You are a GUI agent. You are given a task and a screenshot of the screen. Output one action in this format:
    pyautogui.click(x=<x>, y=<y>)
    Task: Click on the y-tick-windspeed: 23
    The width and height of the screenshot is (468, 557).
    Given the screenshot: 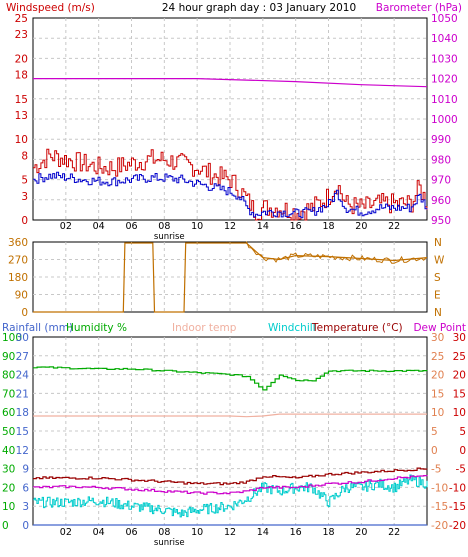 What is the action you would take?
    pyautogui.click(x=21, y=35)
    